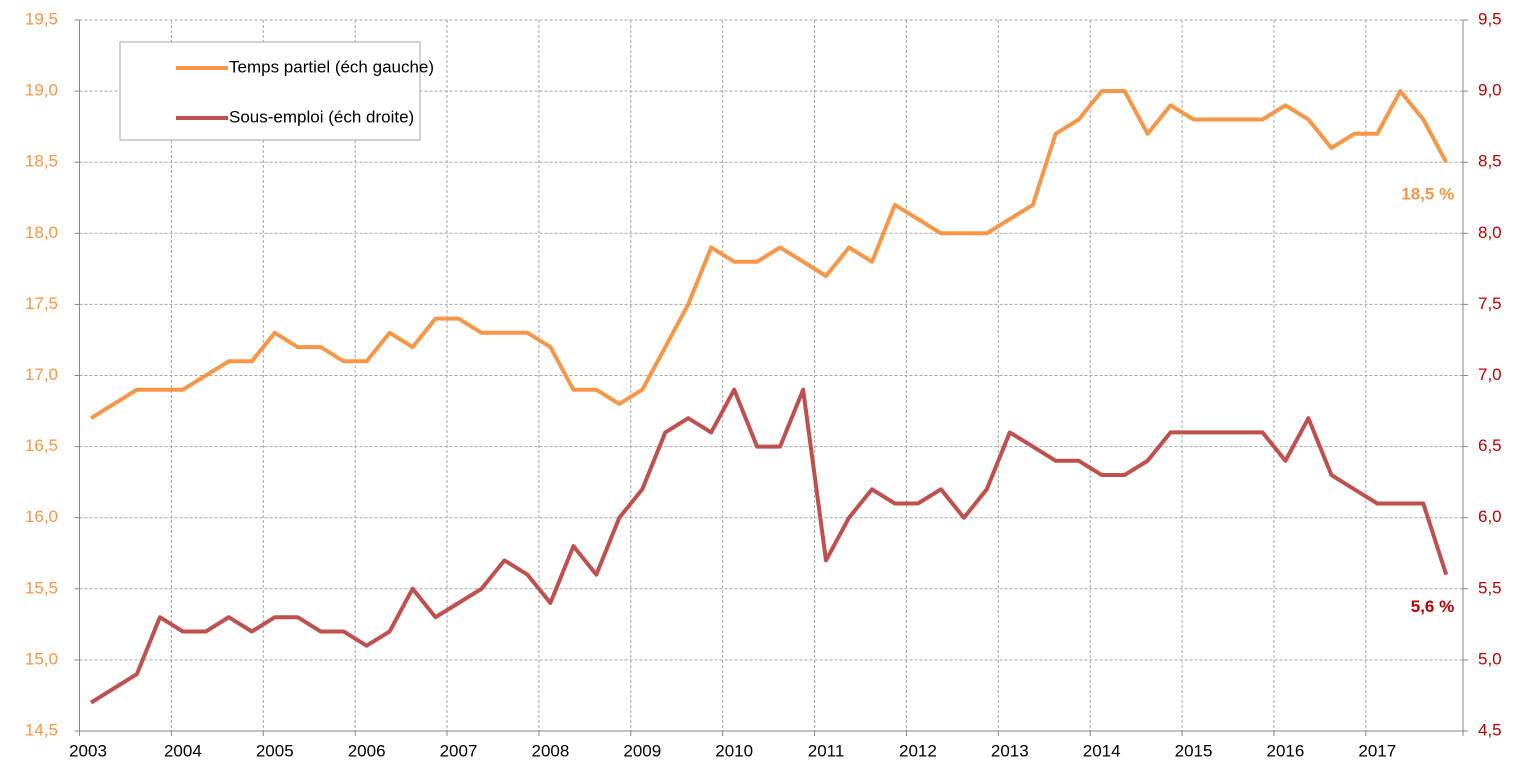  I want to click on legend-label: Temps partiel (éch gauche), so click(331, 66).